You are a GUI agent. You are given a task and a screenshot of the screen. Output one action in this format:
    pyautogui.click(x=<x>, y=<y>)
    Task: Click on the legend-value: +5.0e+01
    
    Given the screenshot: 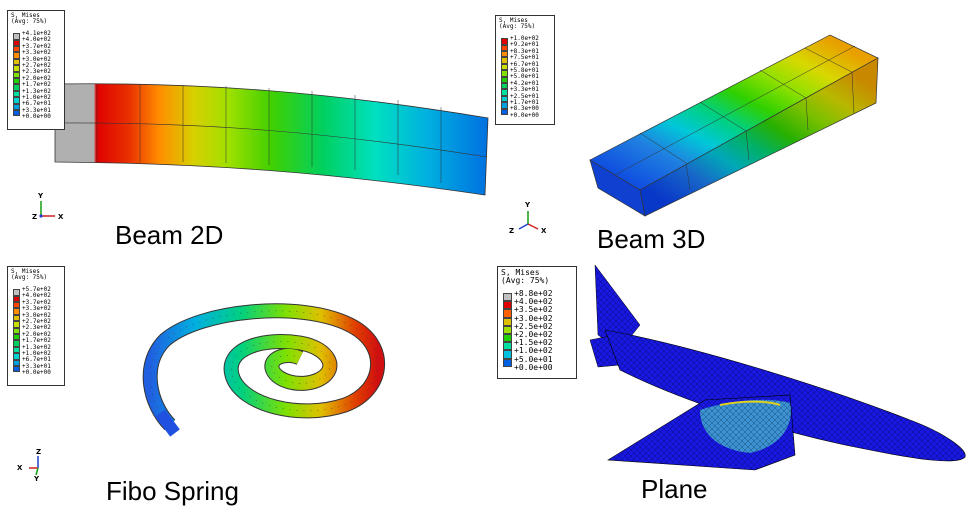 What is the action you would take?
    pyautogui.click(x=533, y=359)
    